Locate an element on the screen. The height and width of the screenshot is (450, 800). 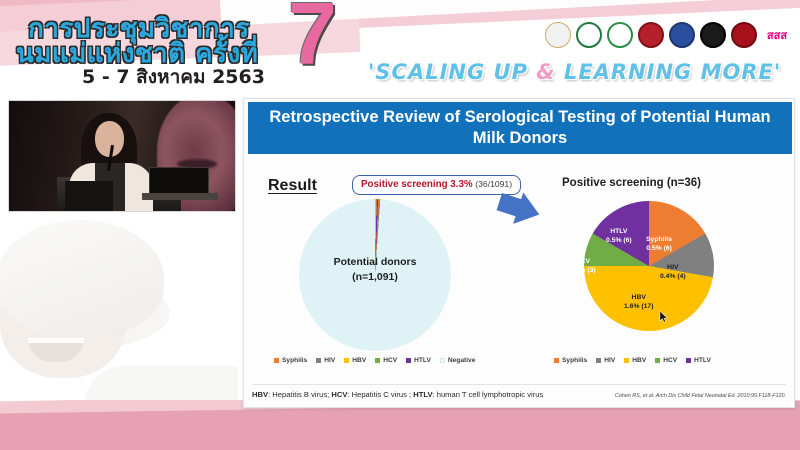
slice-label-htlv-value: 0.5% (6) is located at coordinates (619, 241).